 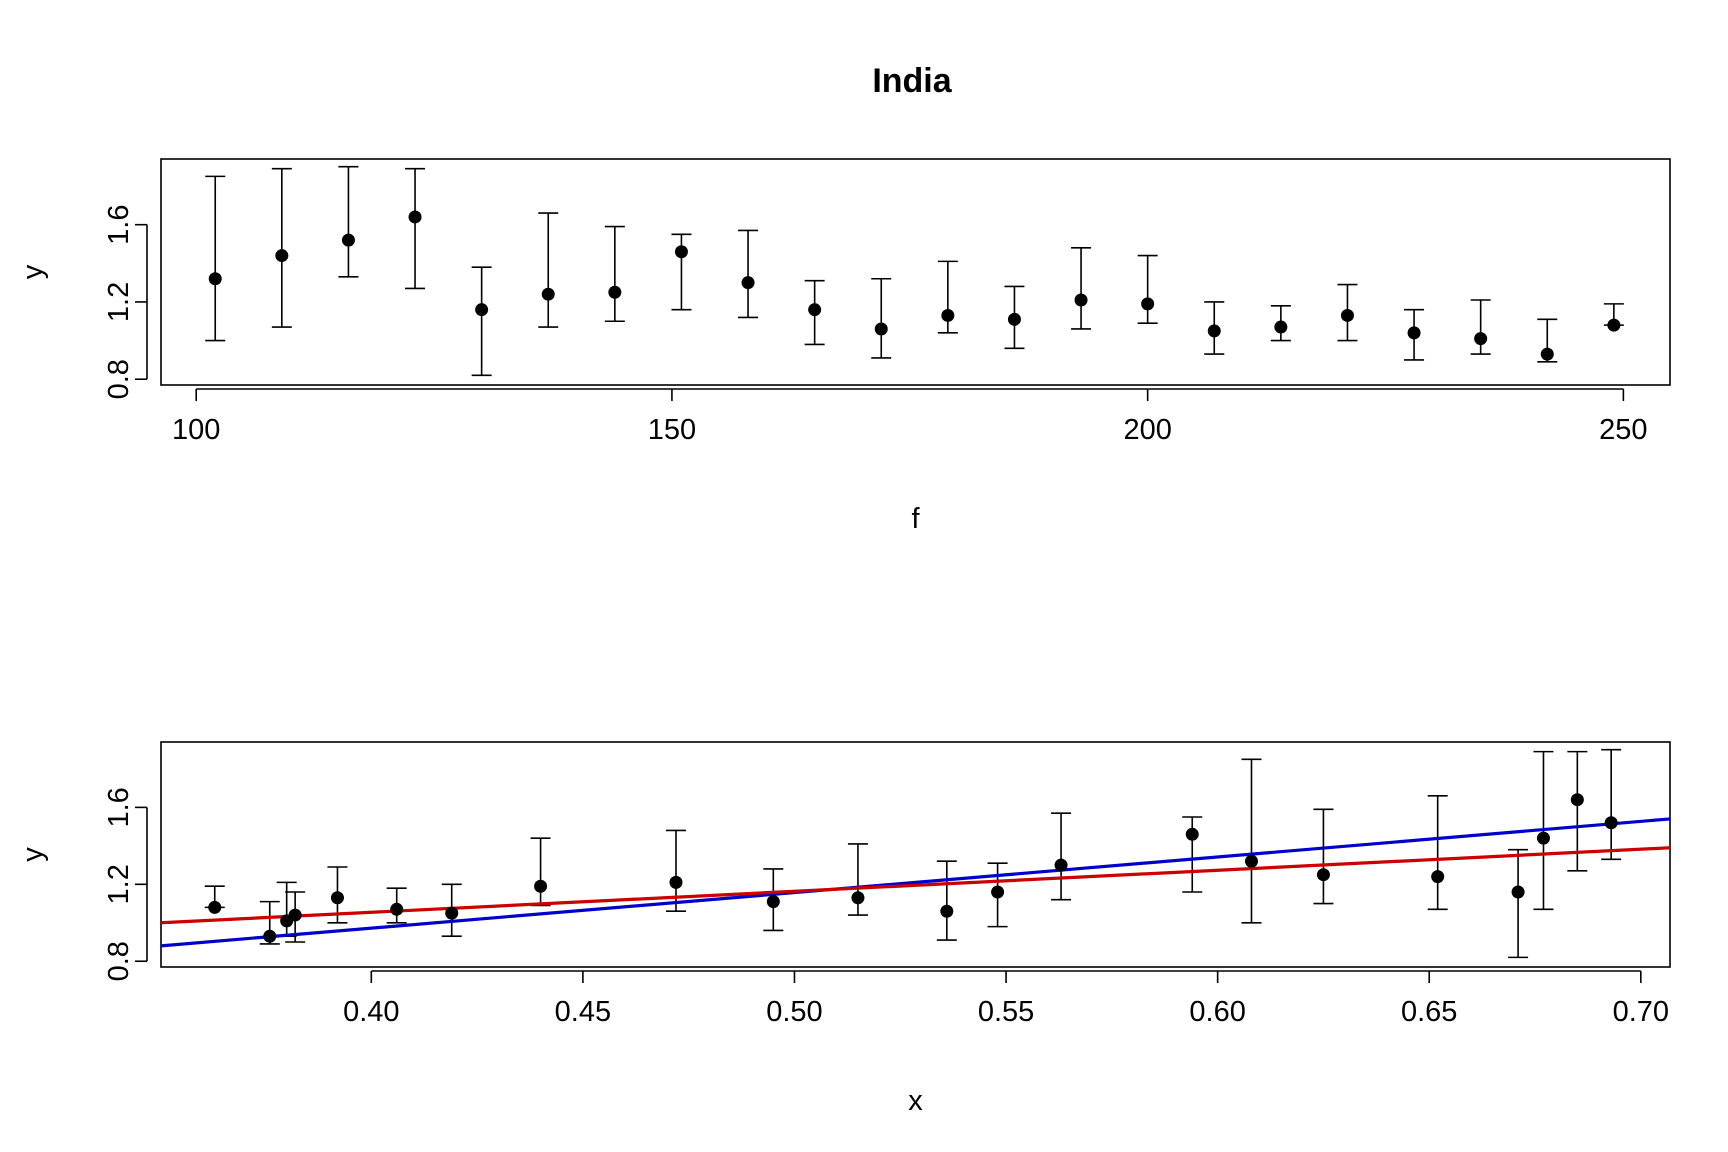 I want to click on x-tick-label: 0.65, so click(x=1429, y=1012).